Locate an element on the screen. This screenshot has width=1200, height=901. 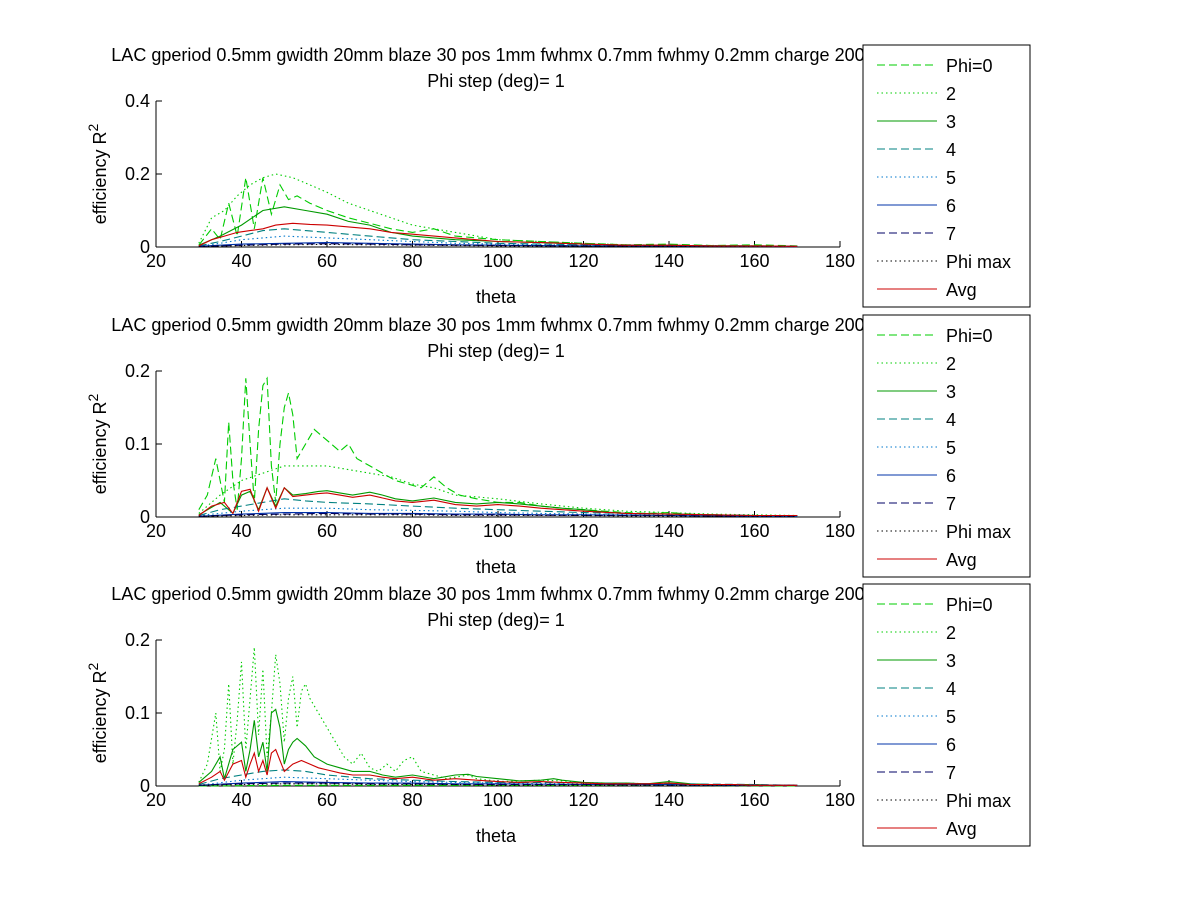
y-tick-label: 0.4 is located at coordinates (137, 101).